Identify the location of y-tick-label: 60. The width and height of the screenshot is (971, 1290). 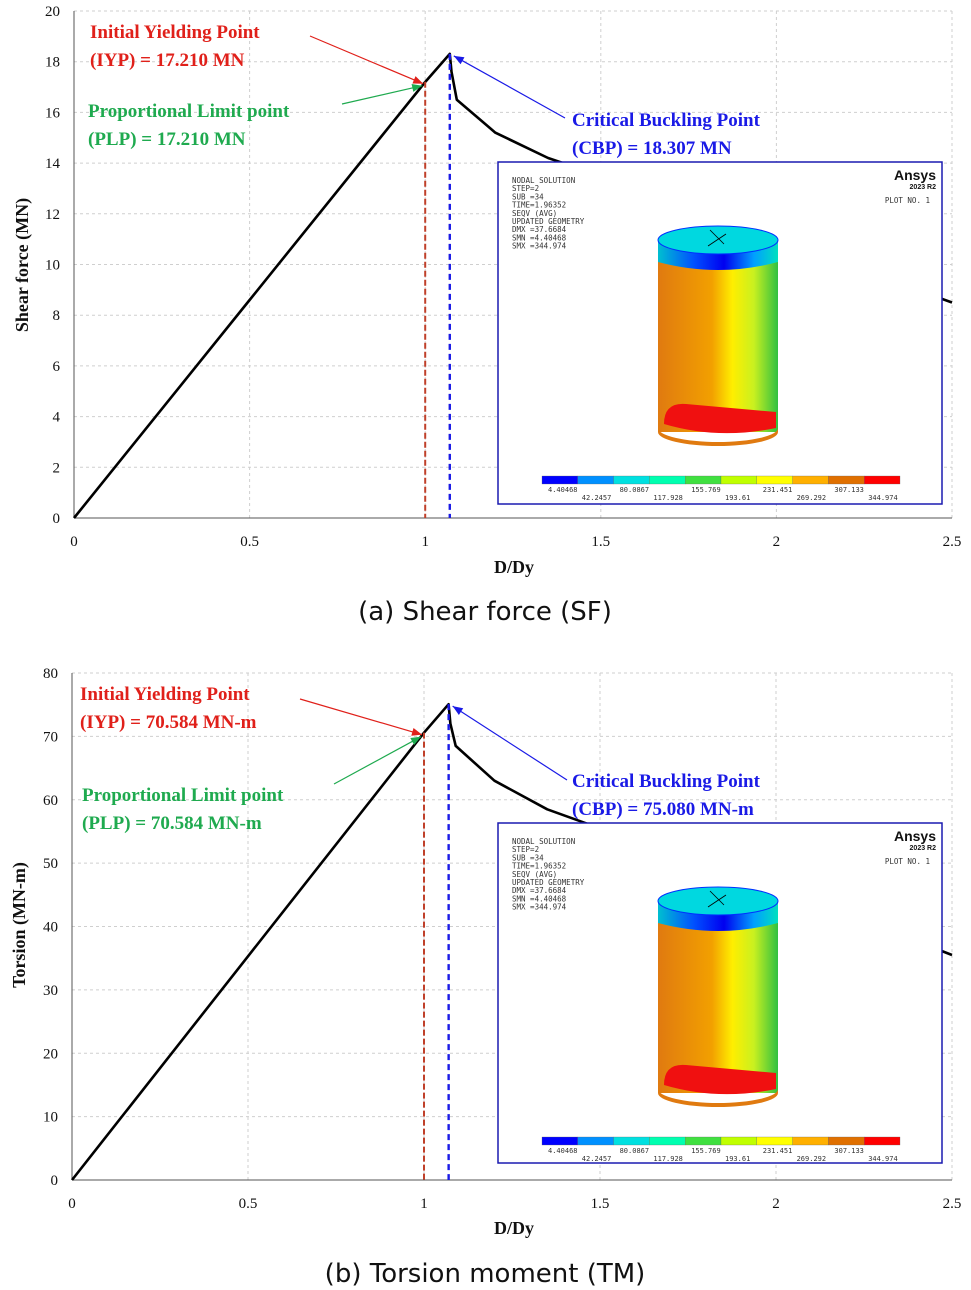
(50, 801).